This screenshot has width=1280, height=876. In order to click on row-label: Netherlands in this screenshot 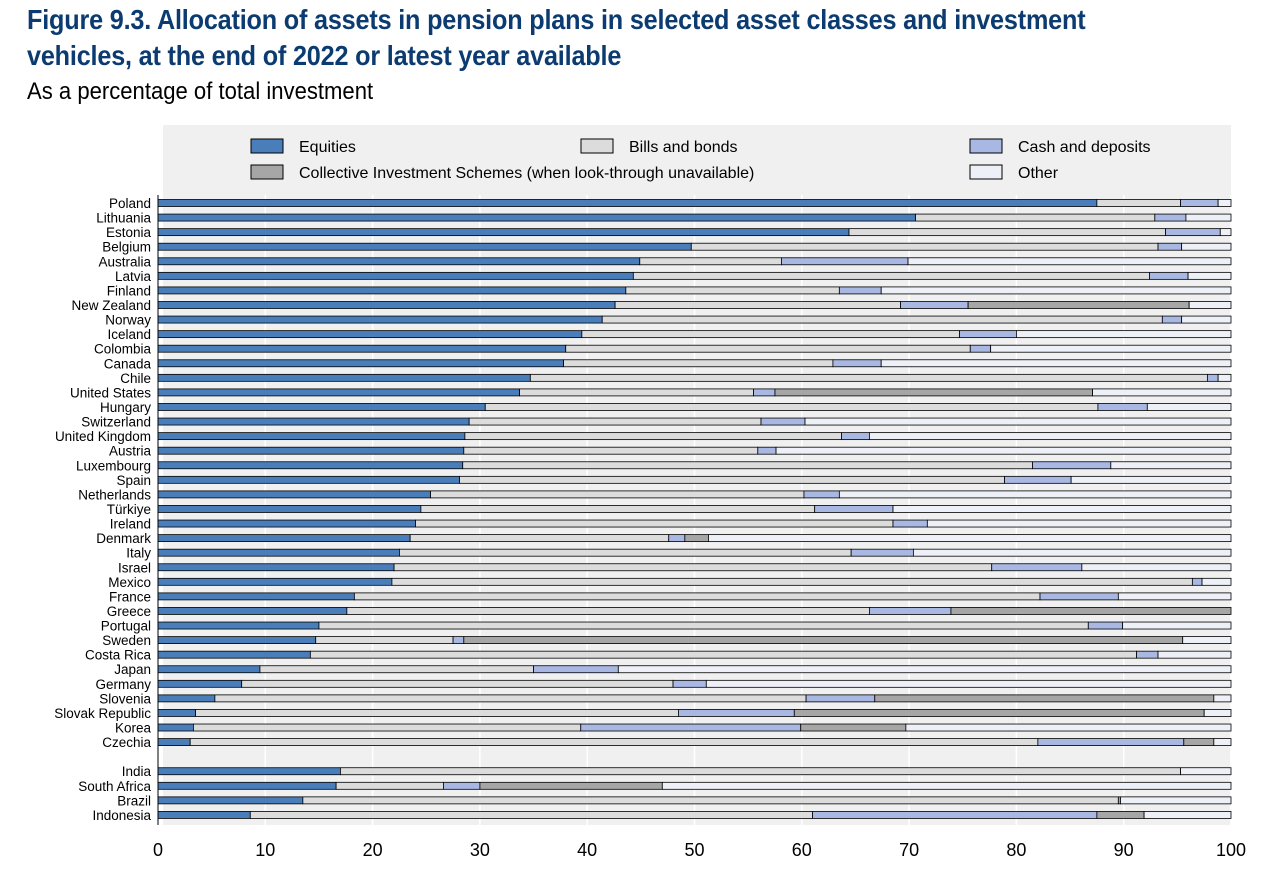, I will do `click(114, 494)`.